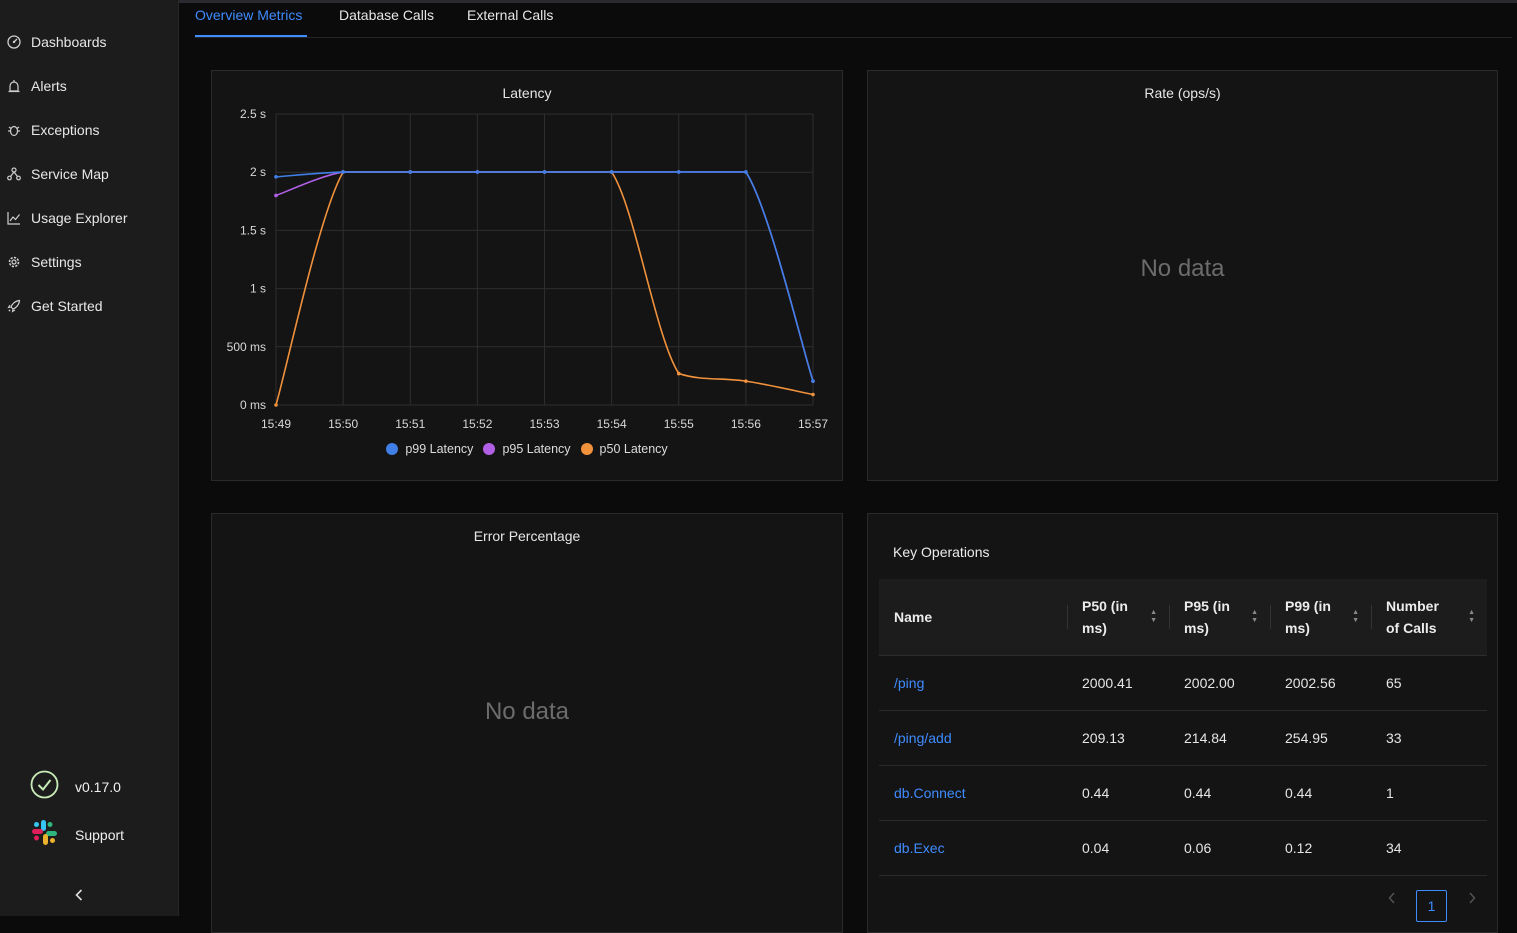  What do you see at coordinates (1207, 616) in the screenshot?
I see `header-label: P95 (in ms)` at bounding box center [1207, 616].